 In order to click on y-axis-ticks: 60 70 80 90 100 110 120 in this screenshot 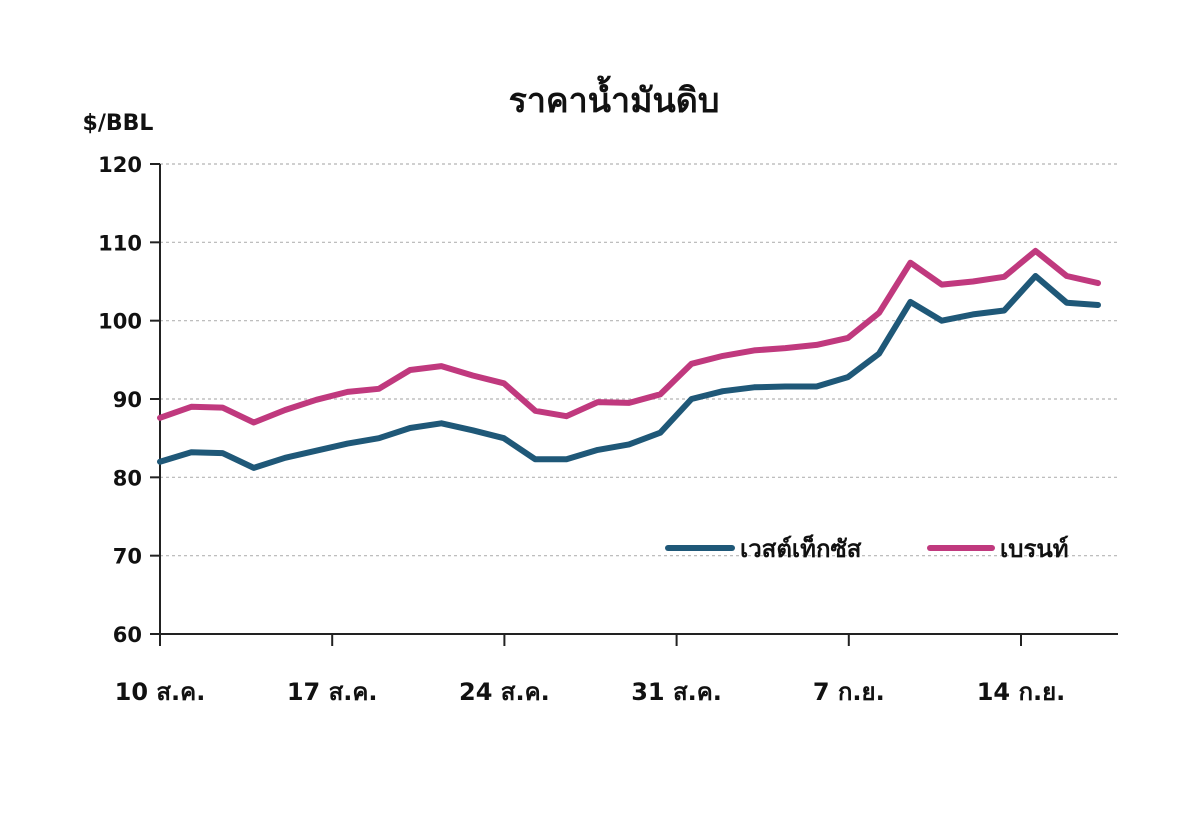, I will do `click(120, 400)`.